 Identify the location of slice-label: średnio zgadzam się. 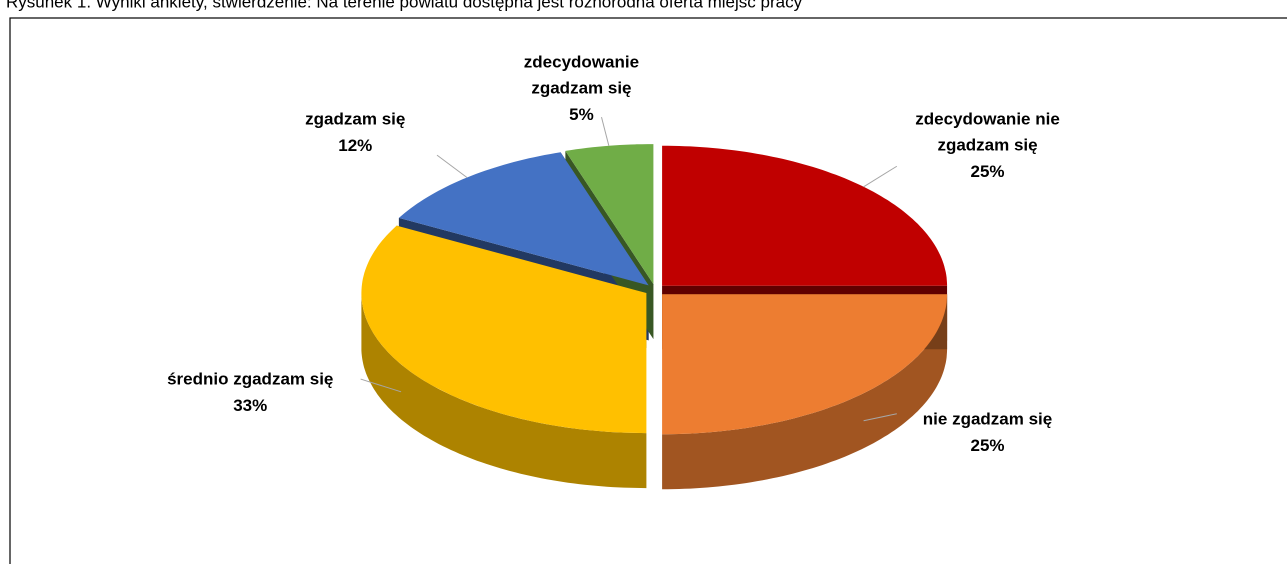
(250, 379).